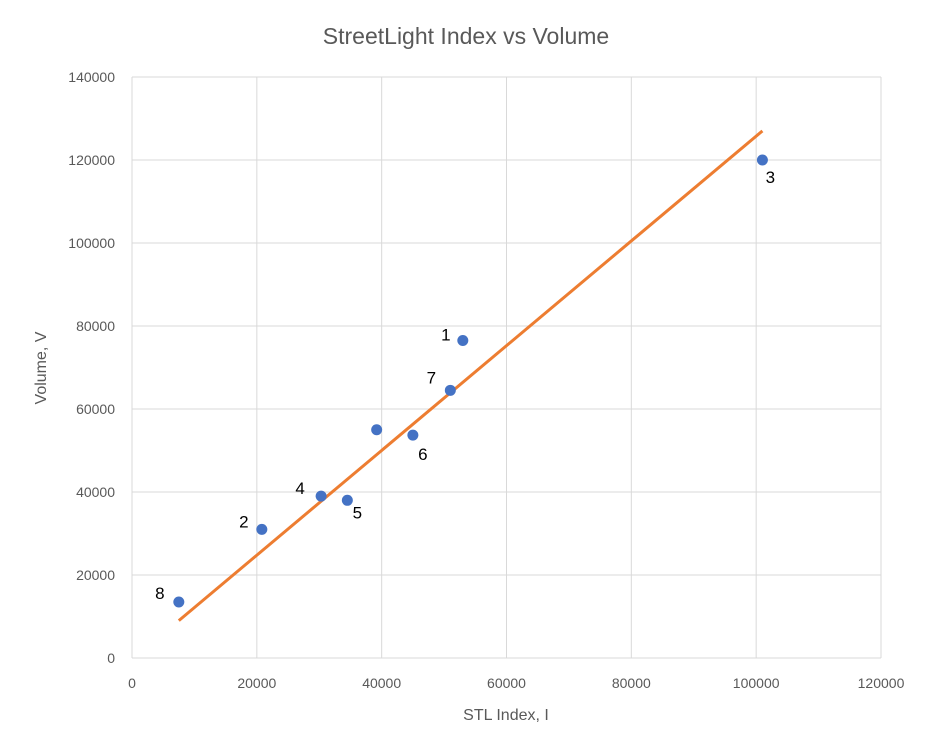  What do you see at coordinates (506, 683) in the screenshot?
I see `x-tick-label: 60000` at bounding box center [506, 683].